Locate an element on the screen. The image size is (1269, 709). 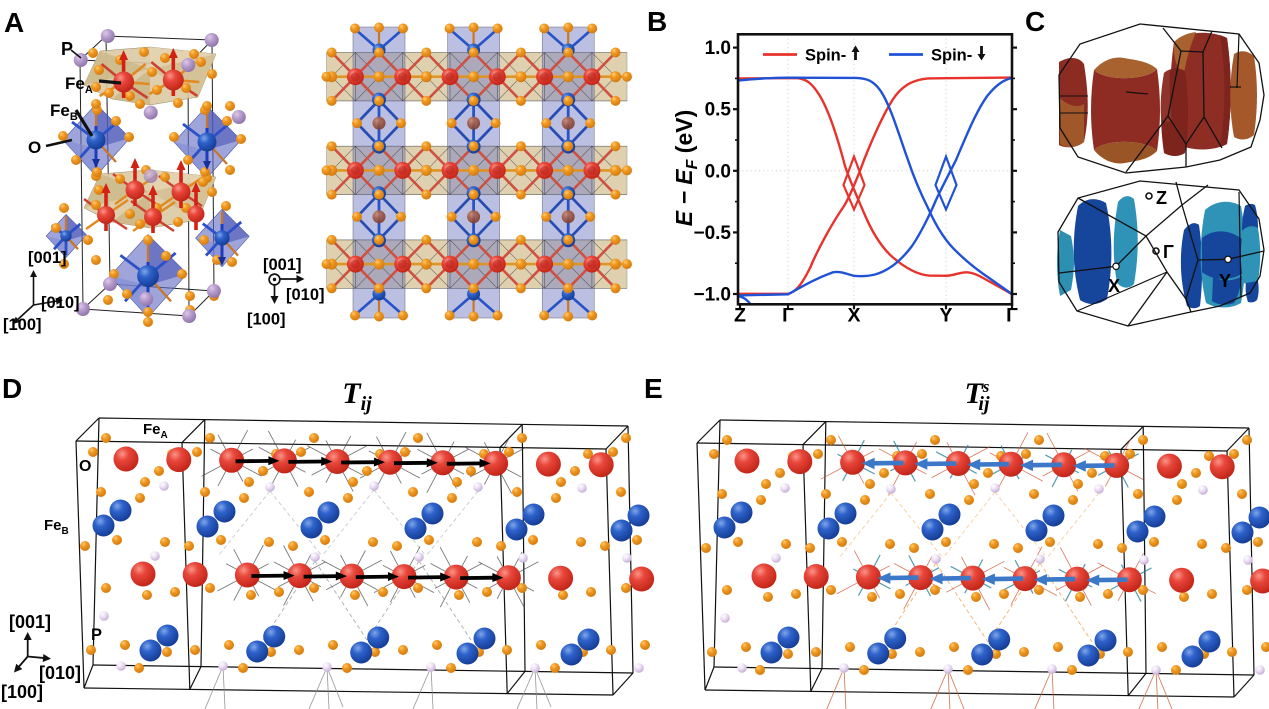
svg-text: 0.5 is located at coordinates (718, 110).